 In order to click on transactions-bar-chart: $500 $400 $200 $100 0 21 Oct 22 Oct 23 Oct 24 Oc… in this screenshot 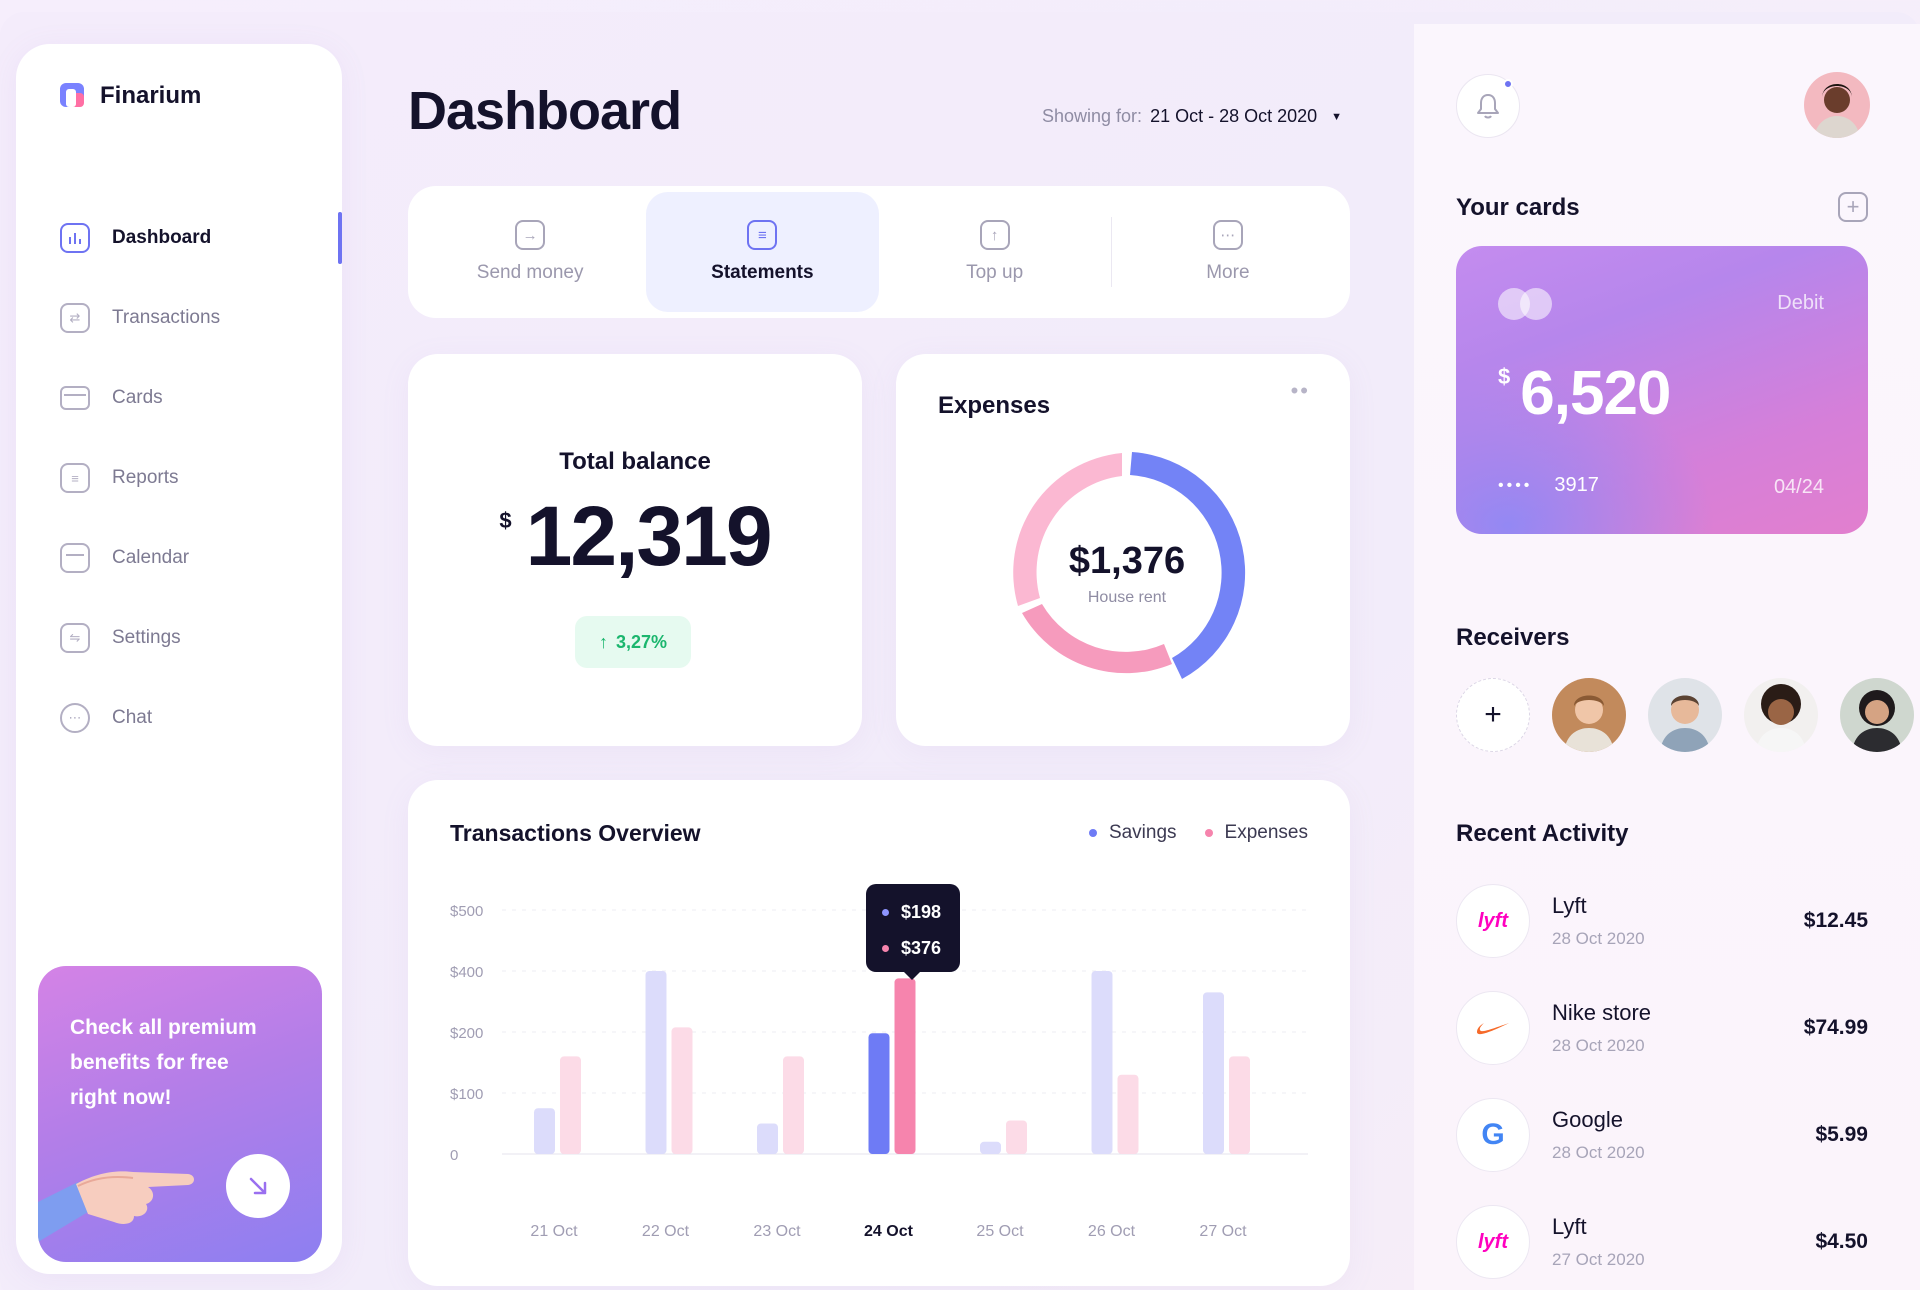, I will do `click(879, 1071)`.